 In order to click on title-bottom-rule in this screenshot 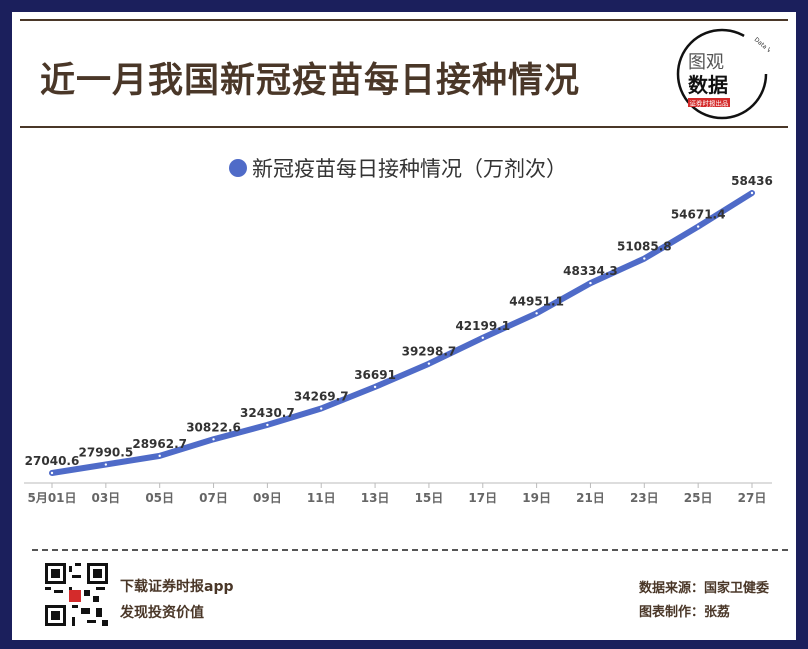, I will do `click(404, 127)`.